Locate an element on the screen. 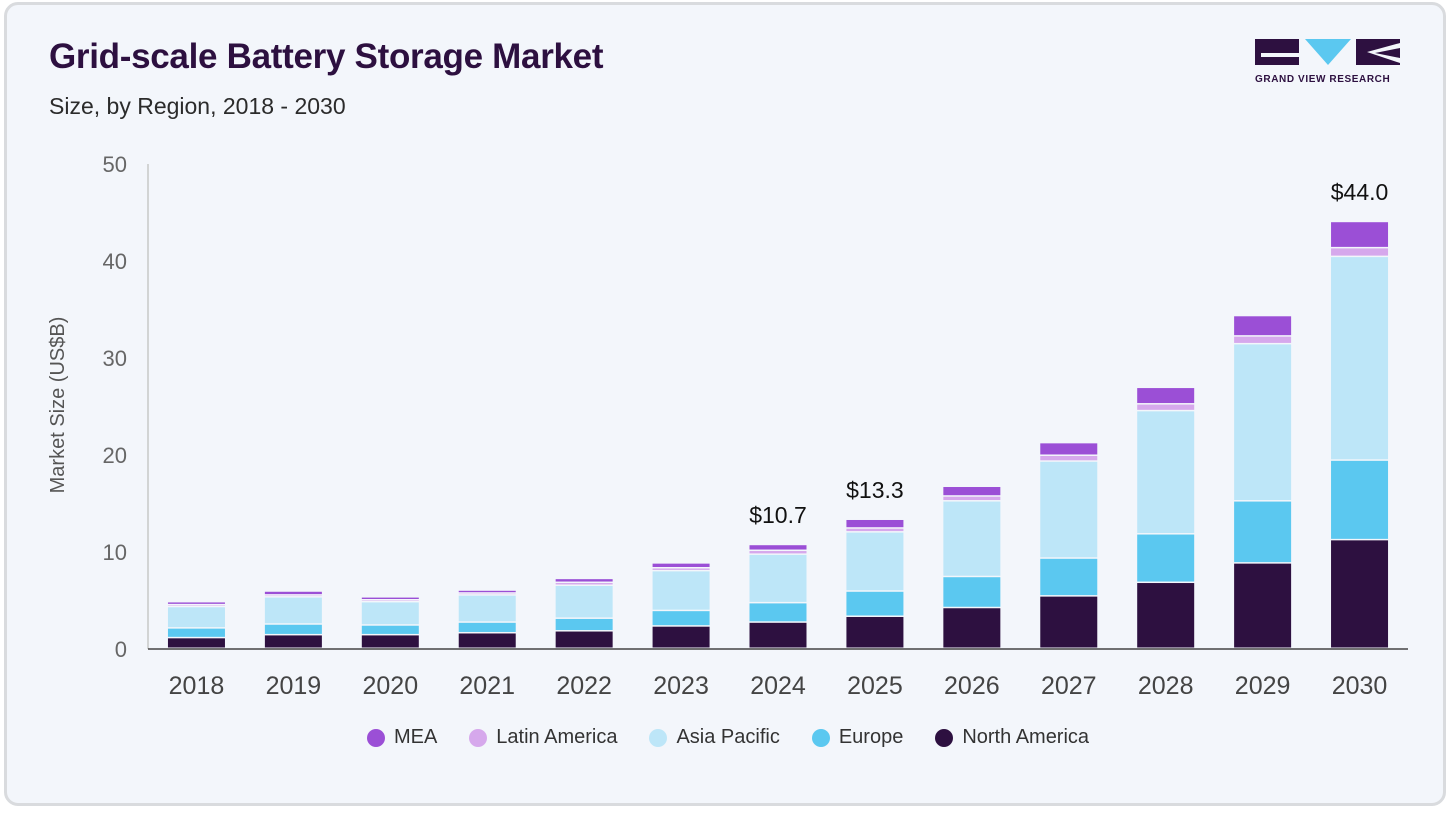  x-tick-label: 2019 is located at coordinates (294, 686).